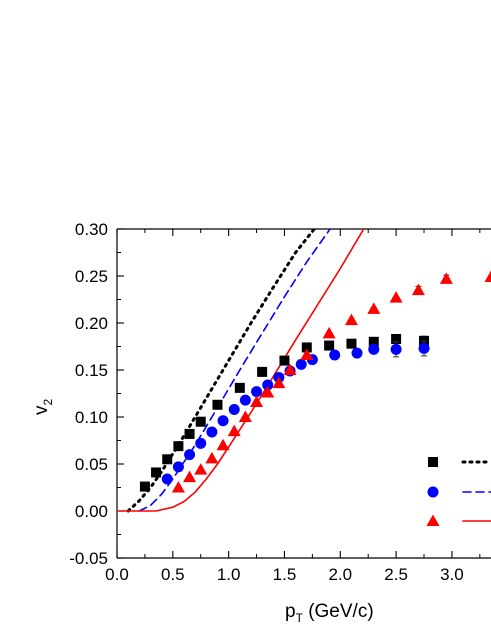  What do you see at coordinates (285, 574) in the screenshot?
I see `x-tick-label: 1.5` at bounding box center [285, 574].